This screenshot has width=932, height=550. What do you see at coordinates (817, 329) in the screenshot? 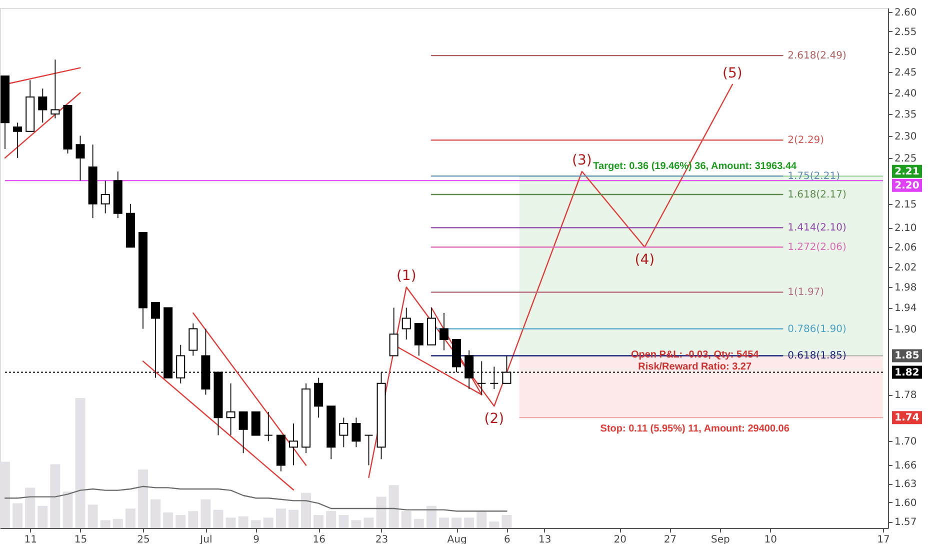
I see `series-label: 0.786(1.90)` at bounding box center [817, 329].